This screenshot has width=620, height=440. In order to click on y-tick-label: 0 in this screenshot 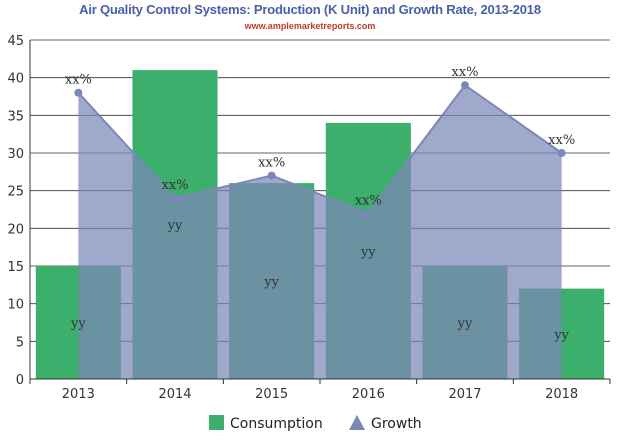, I will do `click(20, 380)`.